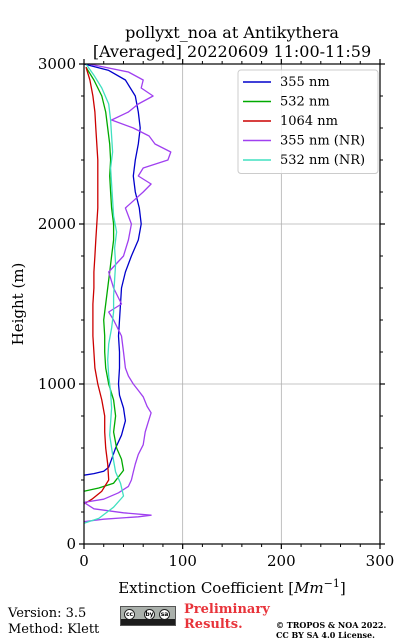 Image resolution: width=400 pixels, height=640 pixels. Describe the element at coordinates (232, 32) in the screenshot. I see `chart-title-line-1: pollyxt_noa at Antikythera` at that location.